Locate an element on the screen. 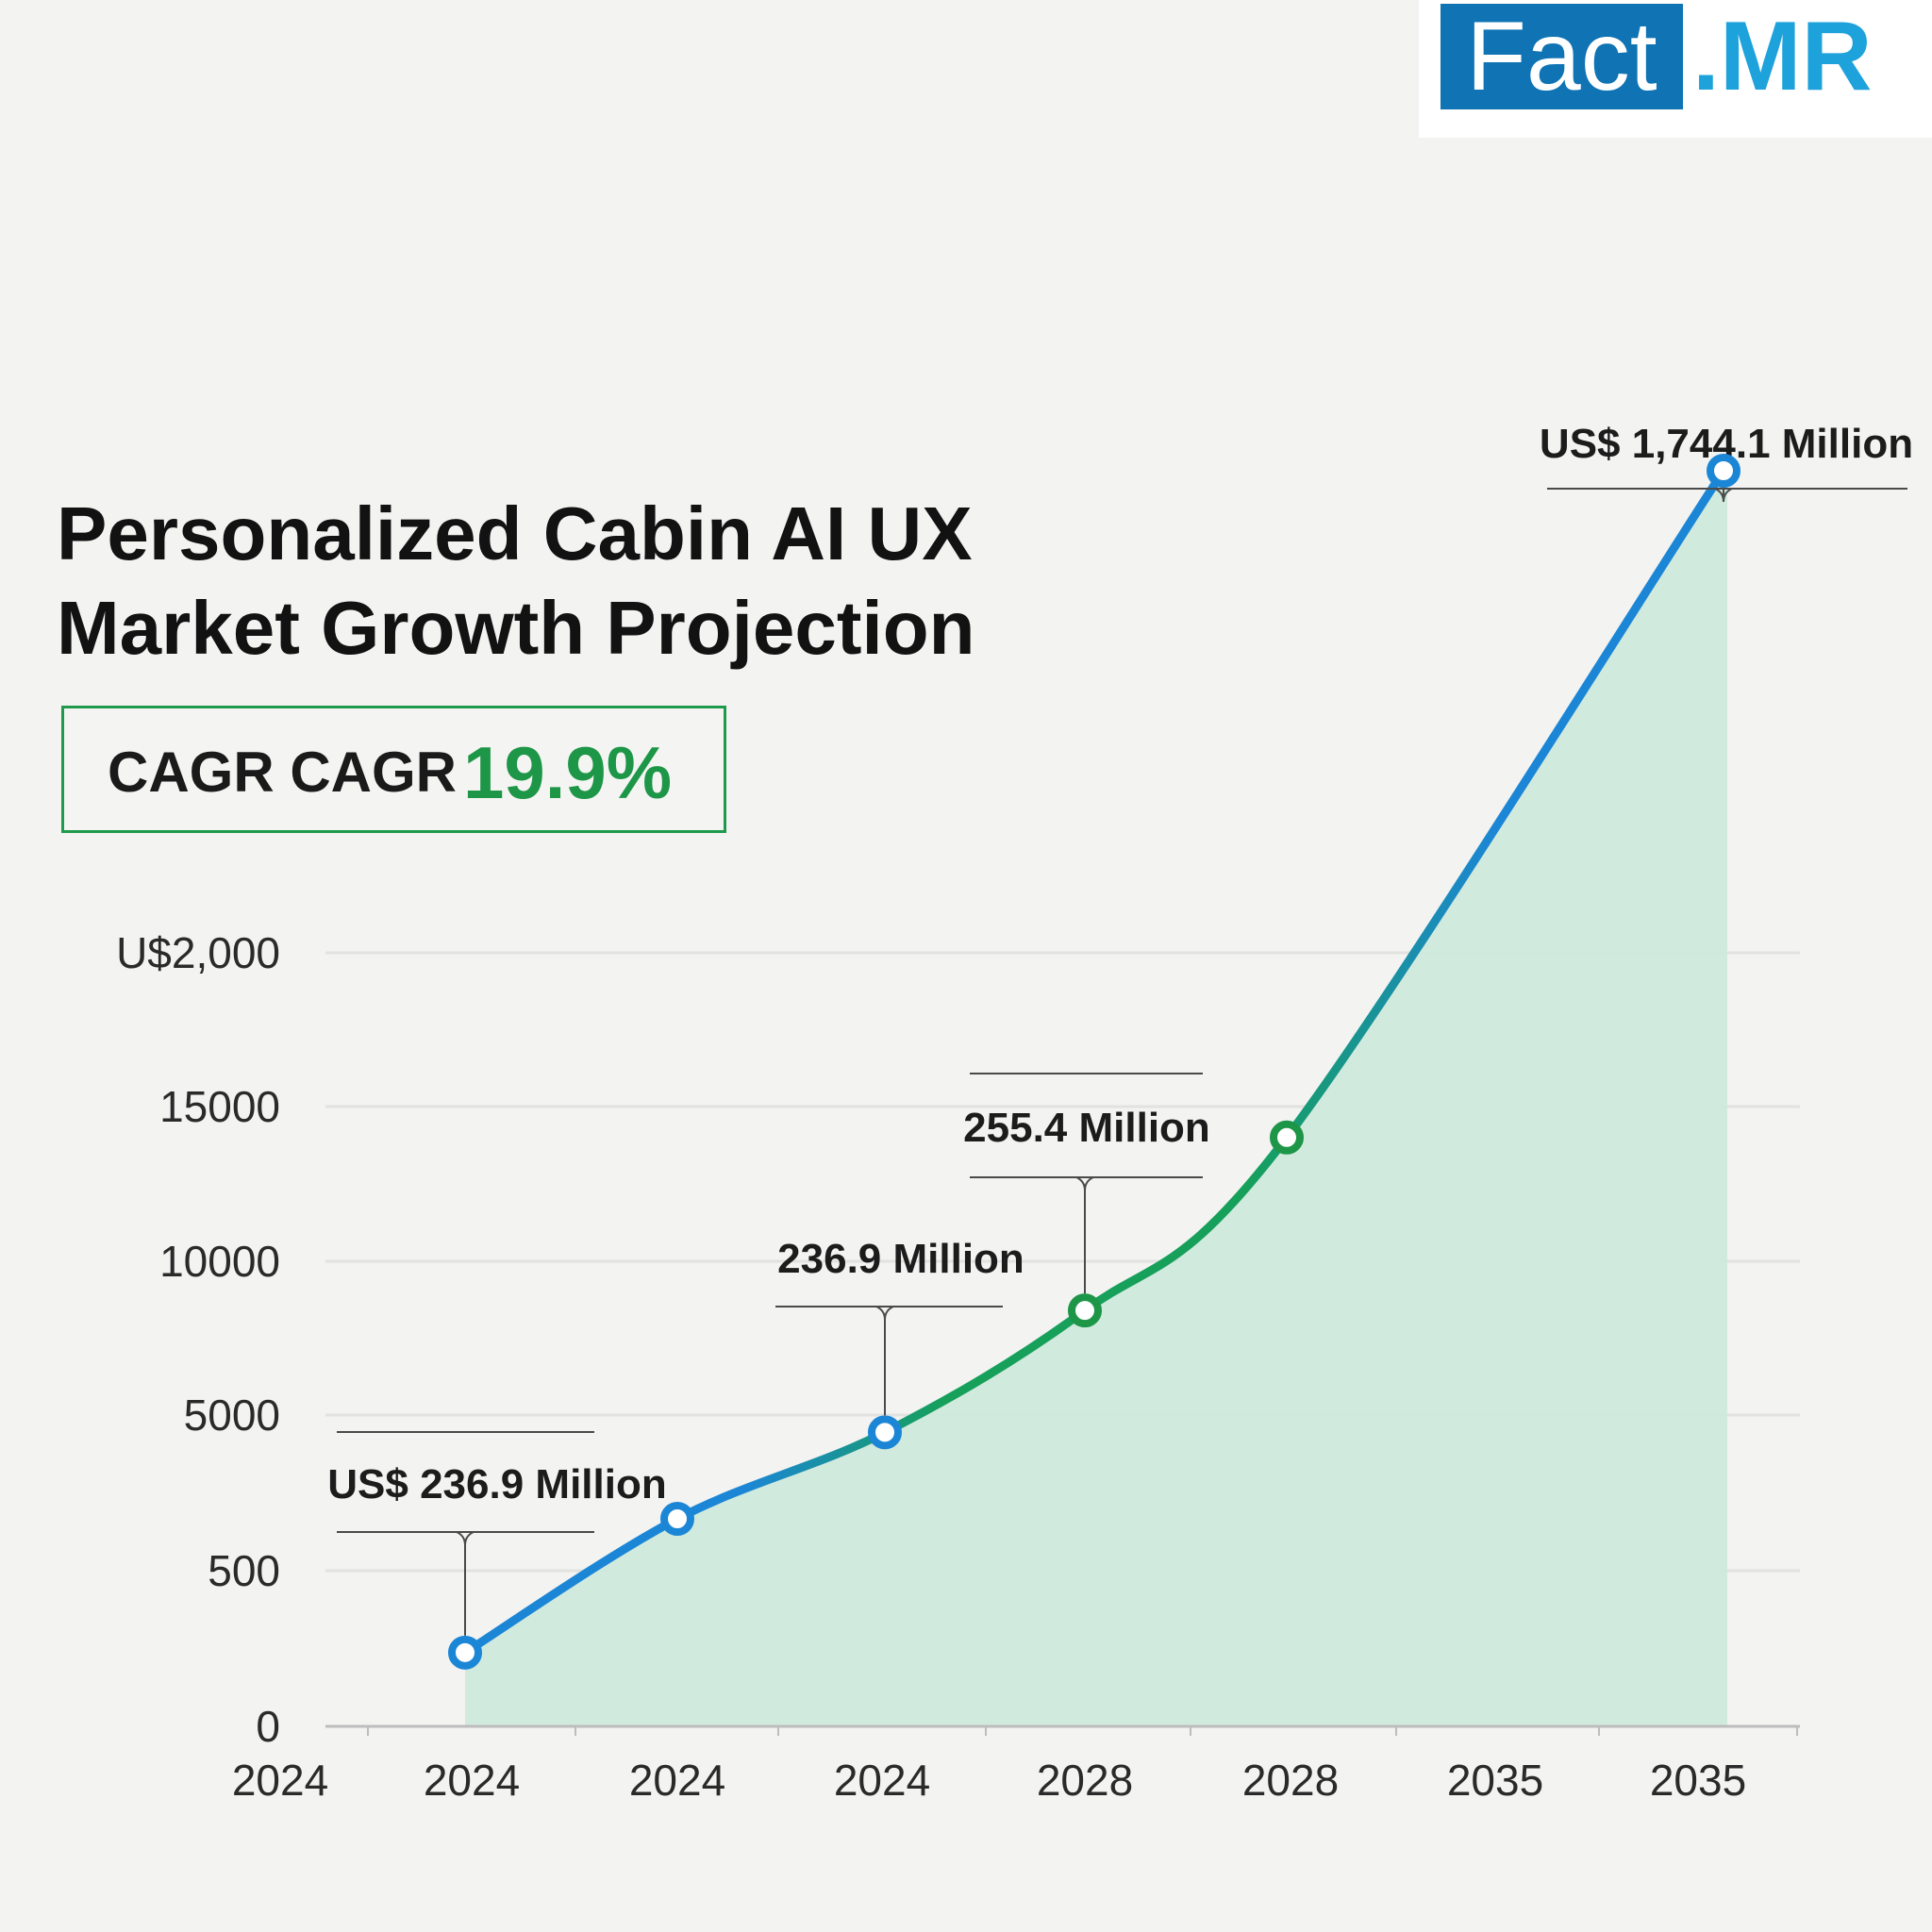  cagr-value: 19.9% is located at coordinates (568, 773).